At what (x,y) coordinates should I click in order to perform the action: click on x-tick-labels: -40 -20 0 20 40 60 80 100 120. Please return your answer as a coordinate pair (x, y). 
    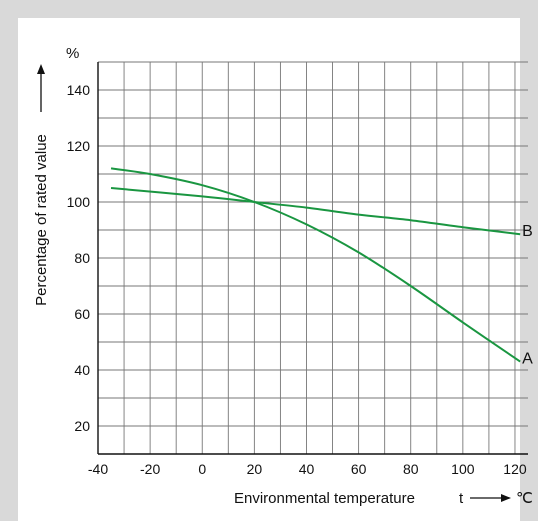
    Looking at the image, I should click on (307, 469).